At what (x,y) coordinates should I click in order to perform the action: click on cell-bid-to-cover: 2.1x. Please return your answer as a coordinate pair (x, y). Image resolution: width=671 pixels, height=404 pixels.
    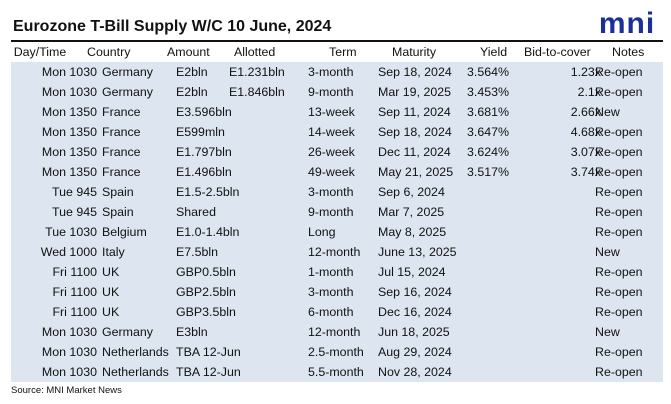
    Looking at the image, I should click on (589, 92).